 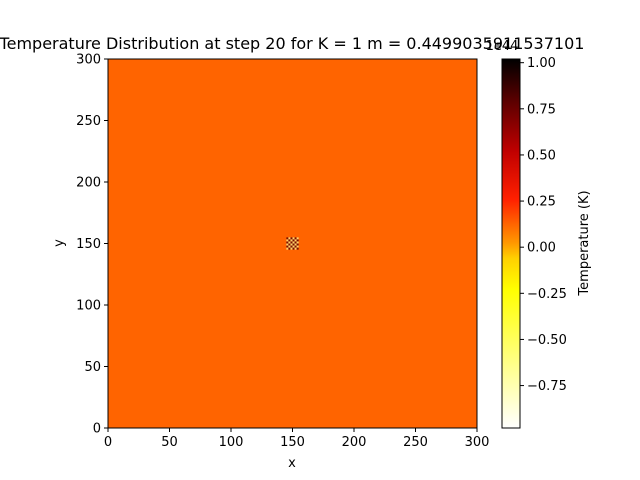 I want to click on x-tick-label: 150, so click(x=292, y=442).